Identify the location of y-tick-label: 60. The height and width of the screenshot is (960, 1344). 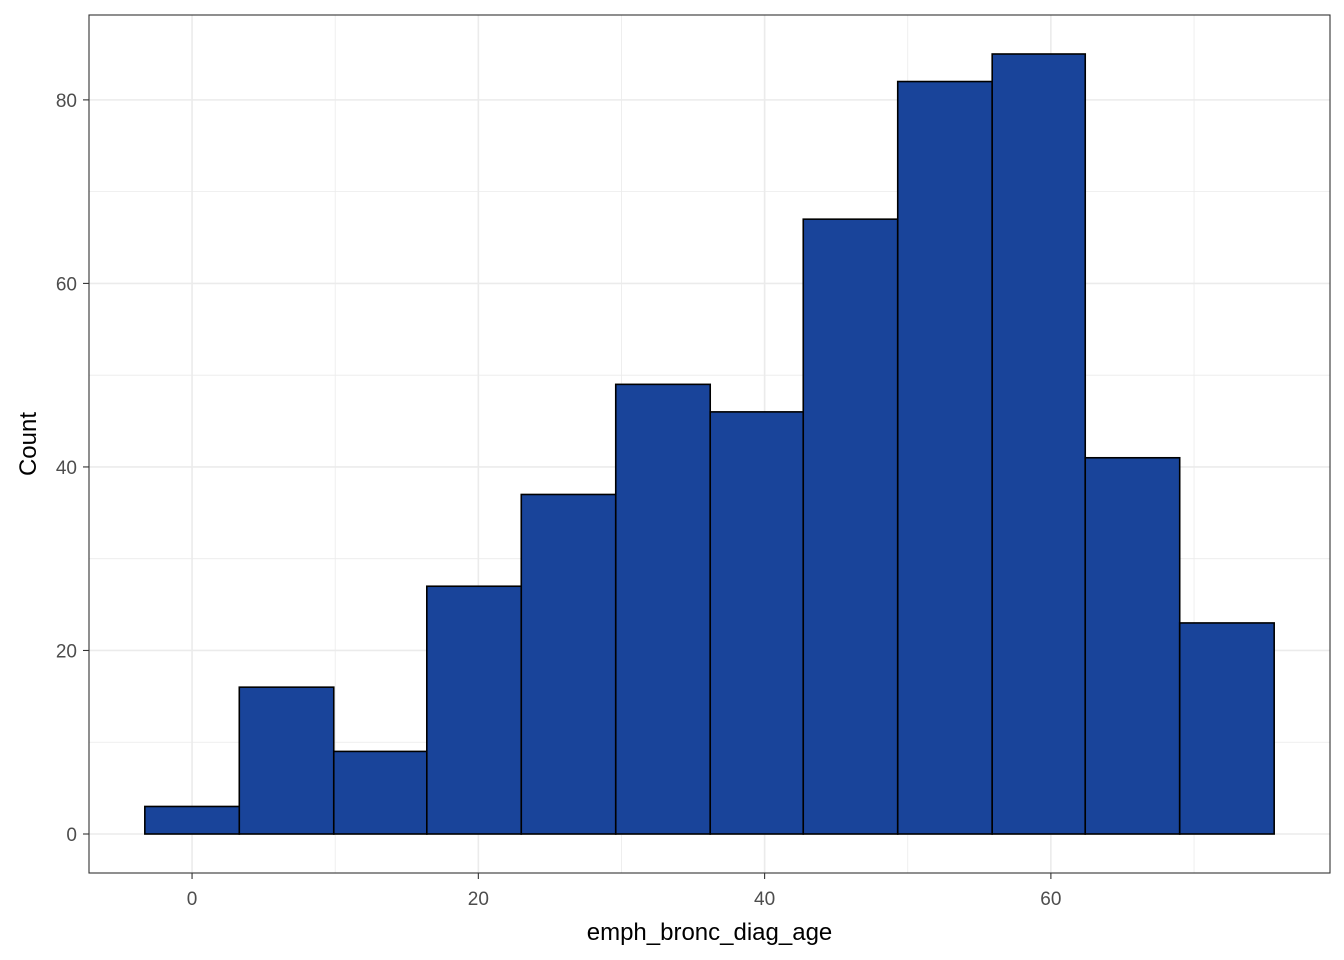
(66, 284).